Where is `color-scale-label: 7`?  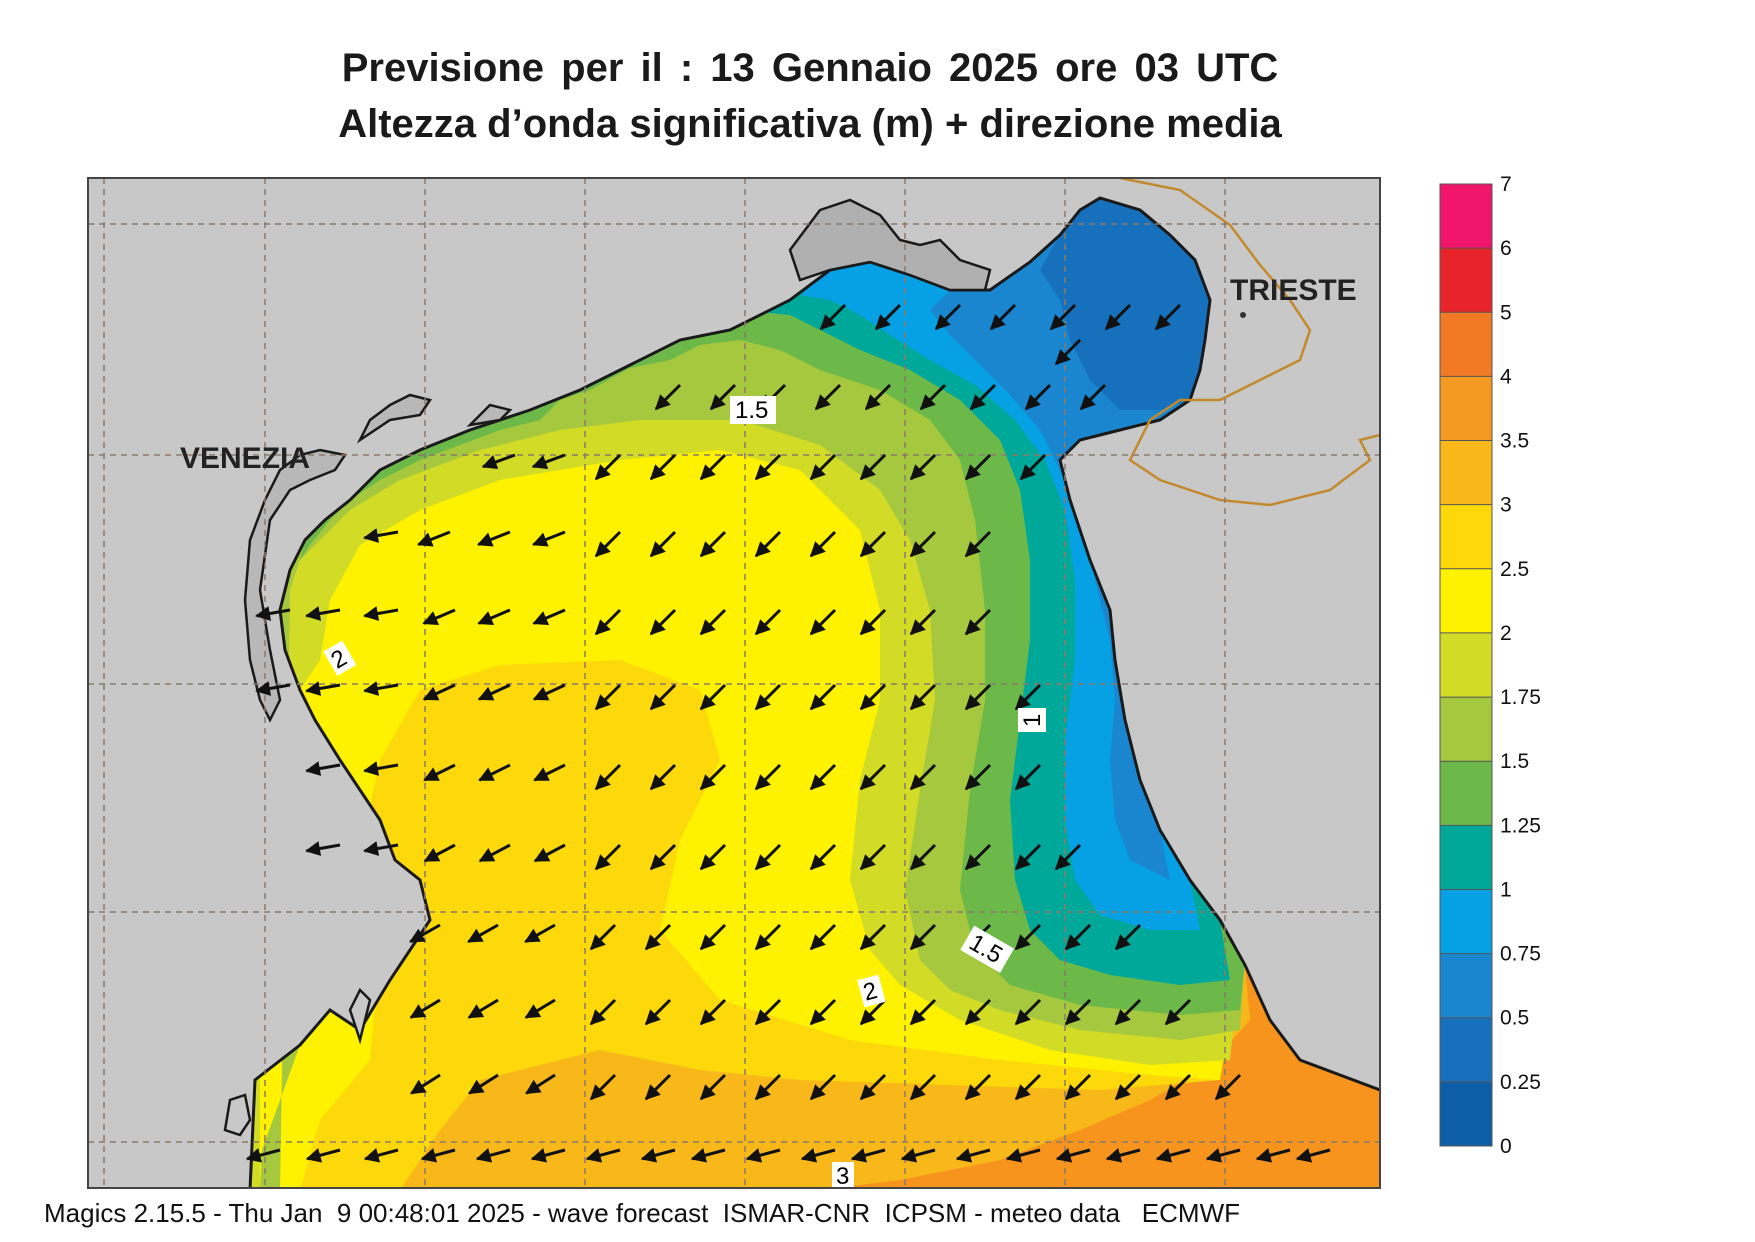 color-scale-label: 7 is located at coordinates (1506, 184).